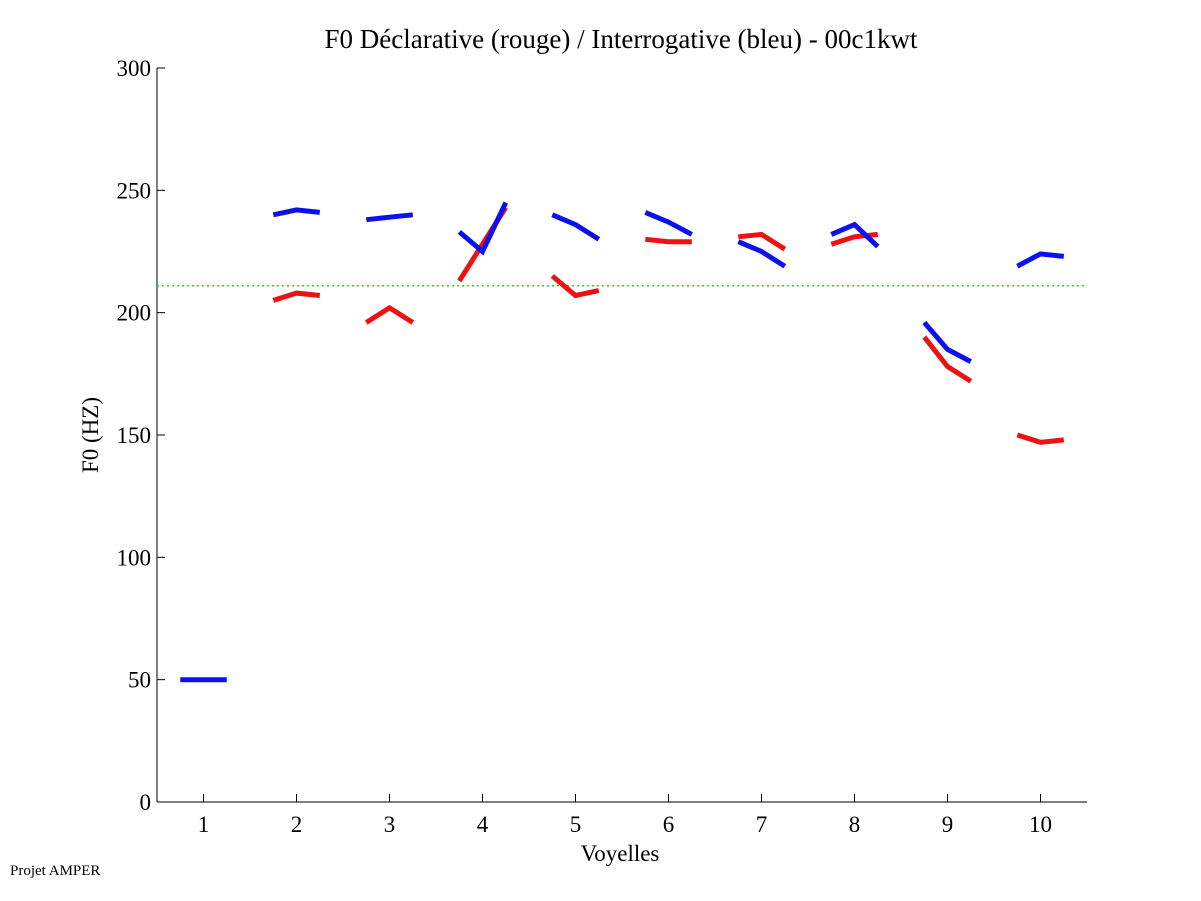  I want to click on x-tick-label: 6, so click(669, 824).